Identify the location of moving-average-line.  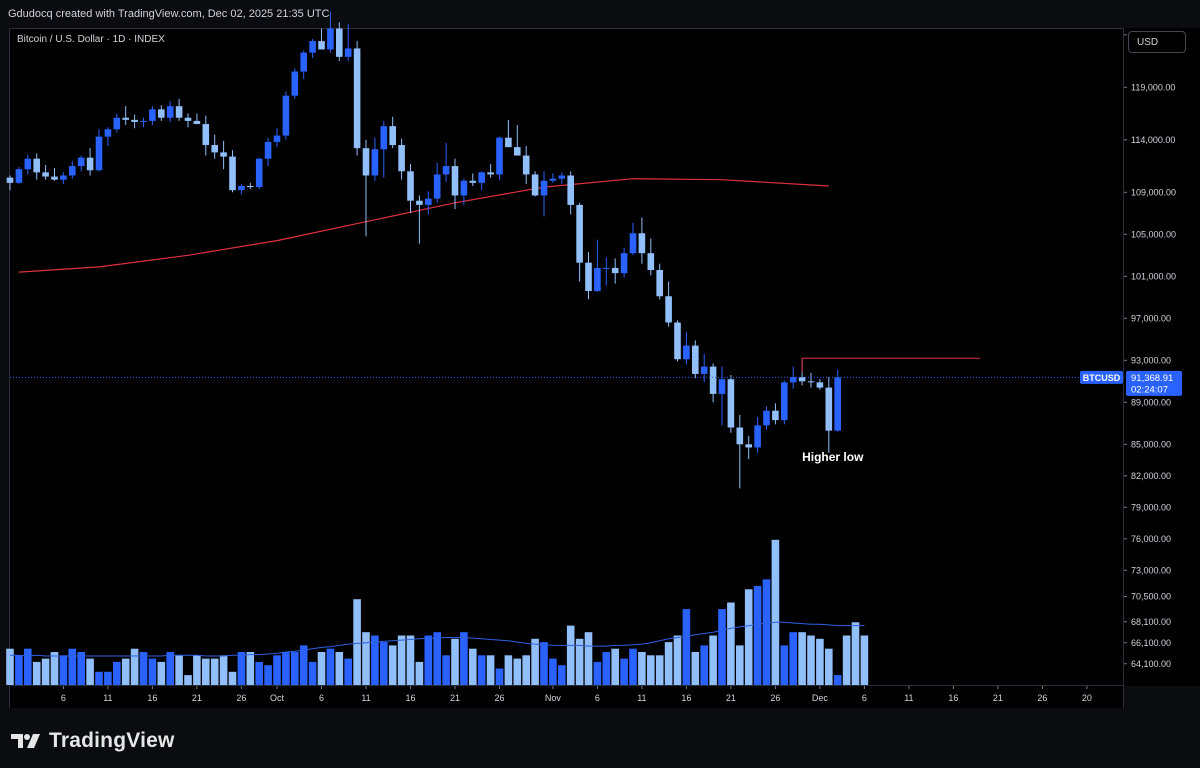
(423, 225).